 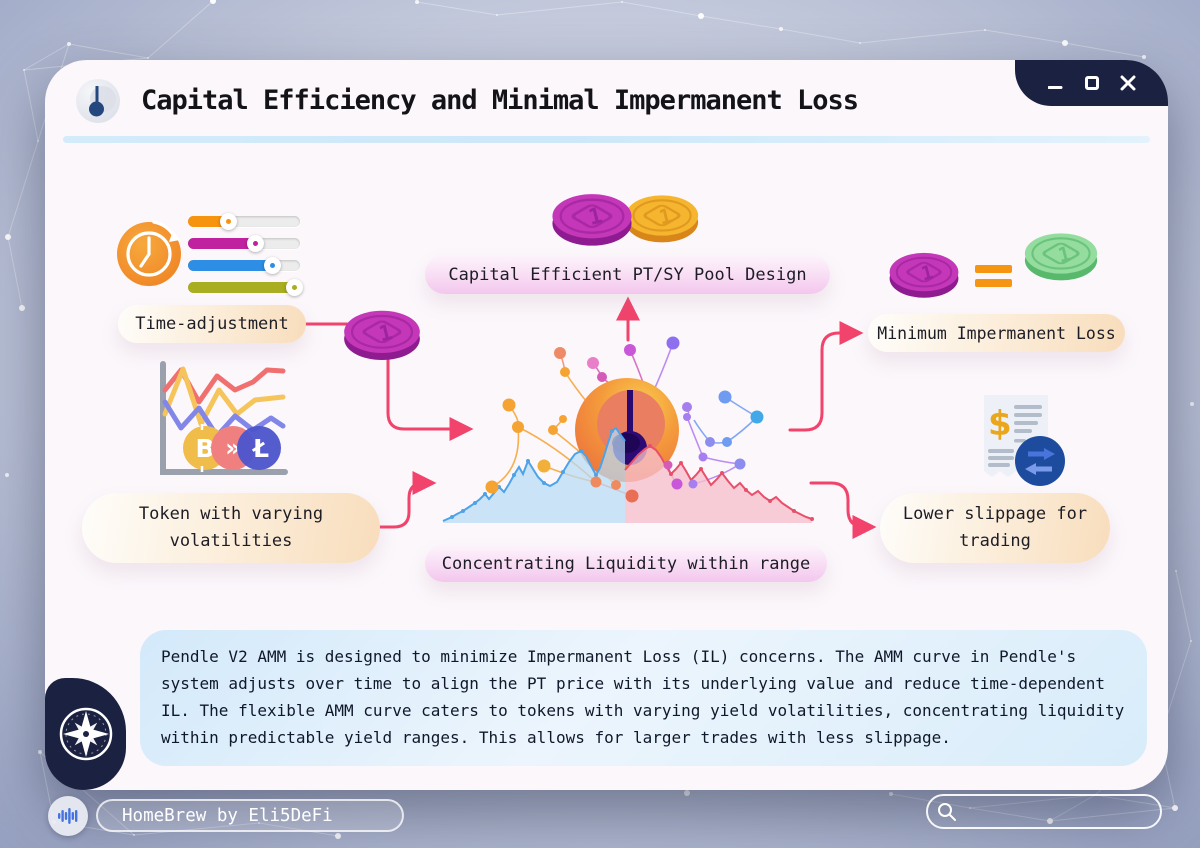 I want to click on maximize-button, so click(x=1092, y=83).